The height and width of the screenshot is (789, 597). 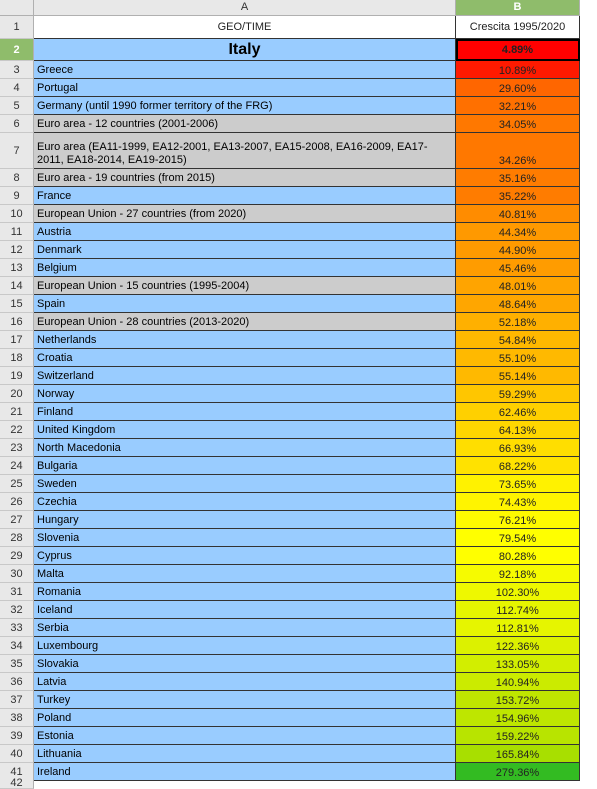 I want to click on cell-growth-value: 112.81%, so click(x=518, y=628).